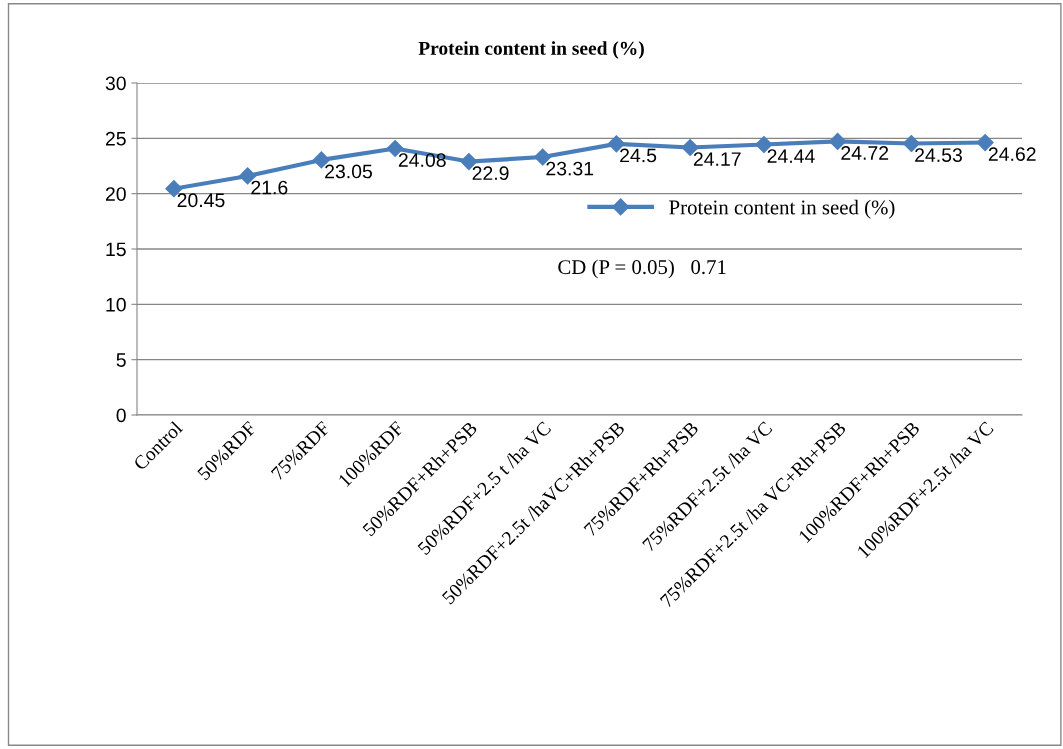  What do you see at coordinates (782, 209) in the screenshot?
I see `legend-label: Protein content in seed (%)` at bounding box center [782, 209].